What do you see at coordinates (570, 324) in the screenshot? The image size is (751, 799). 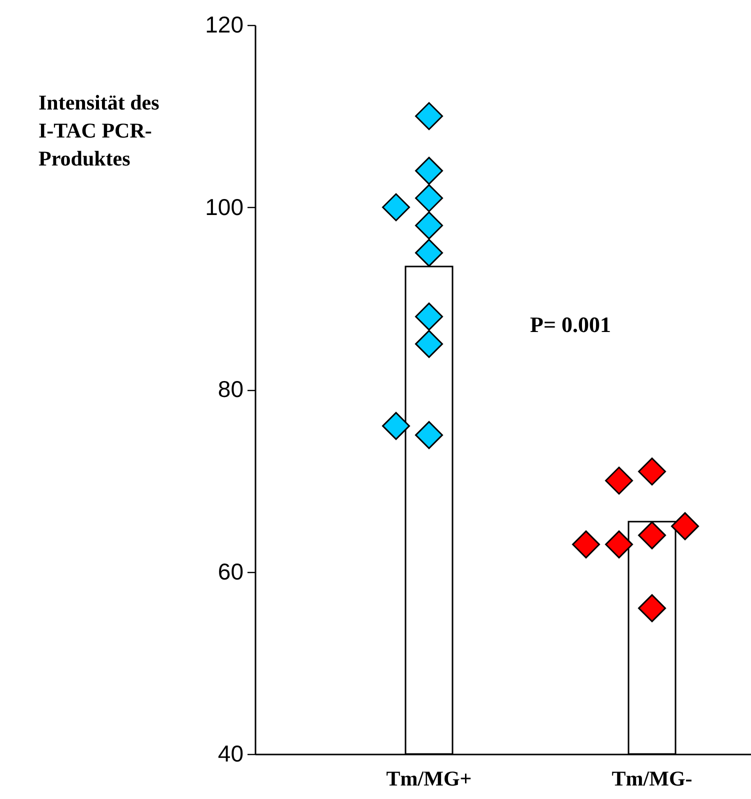 I see `annotation: P= 0.001` at bounding box center [570, 324].